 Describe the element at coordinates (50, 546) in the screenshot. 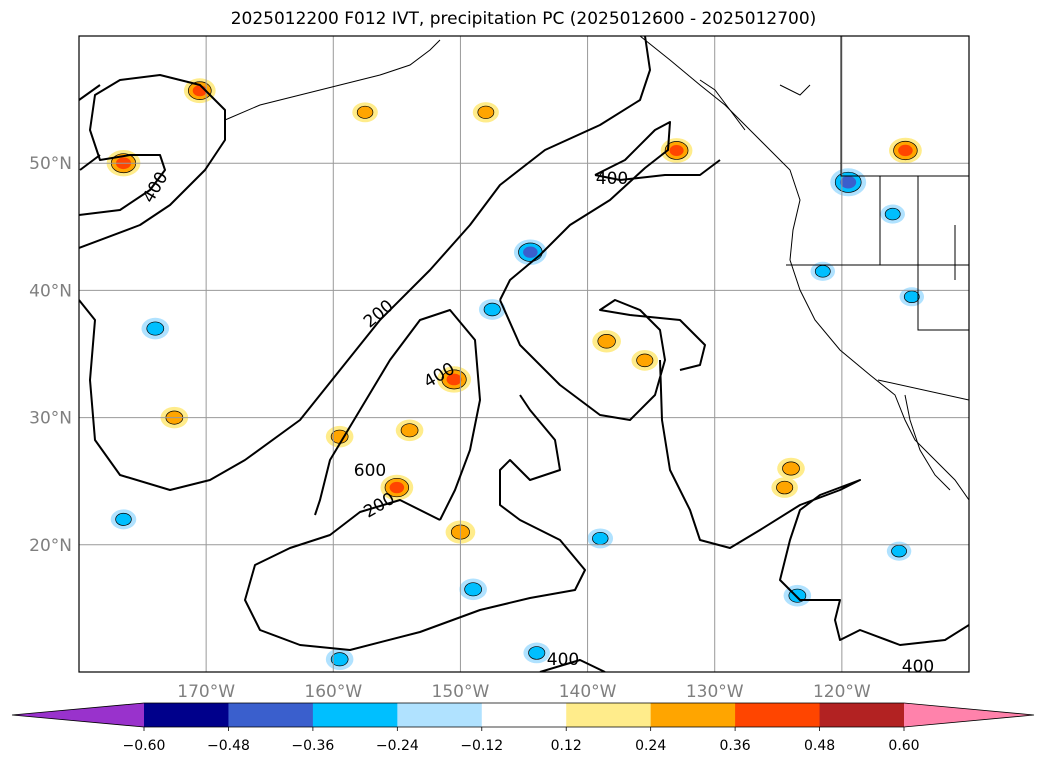

I see `lat-tick-label: 20°N` at that location.